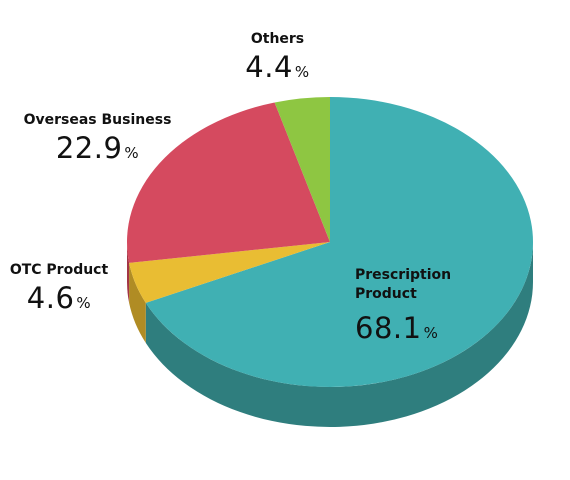 This screenshot has height=480, width=570. Describe the element at coordinates (410, 308) in the screenshot. I see `slice-label: Prescription Product 68.1%` at that location.